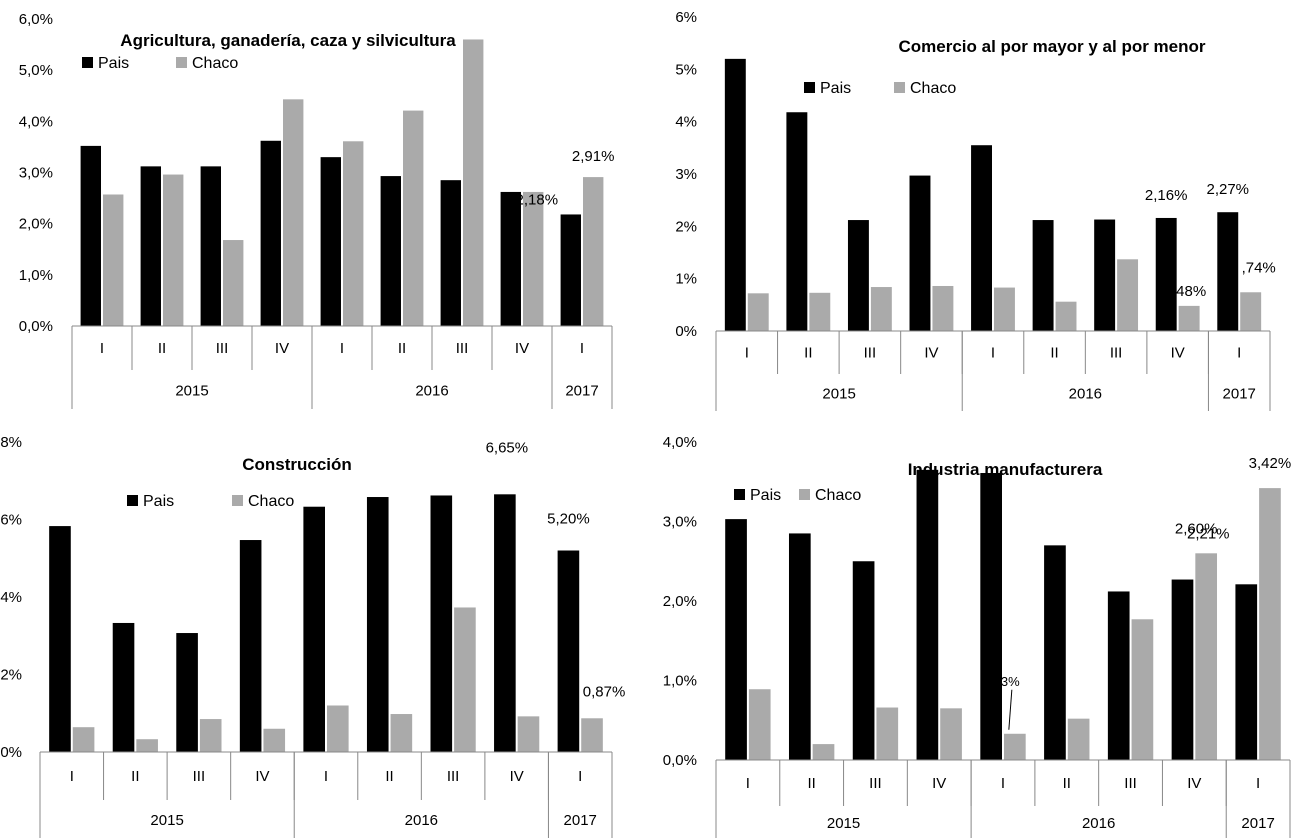  Describe the element at coordinates (36, 70) in the screenshot. I see `y-tick-label: 5,0%` at that location.